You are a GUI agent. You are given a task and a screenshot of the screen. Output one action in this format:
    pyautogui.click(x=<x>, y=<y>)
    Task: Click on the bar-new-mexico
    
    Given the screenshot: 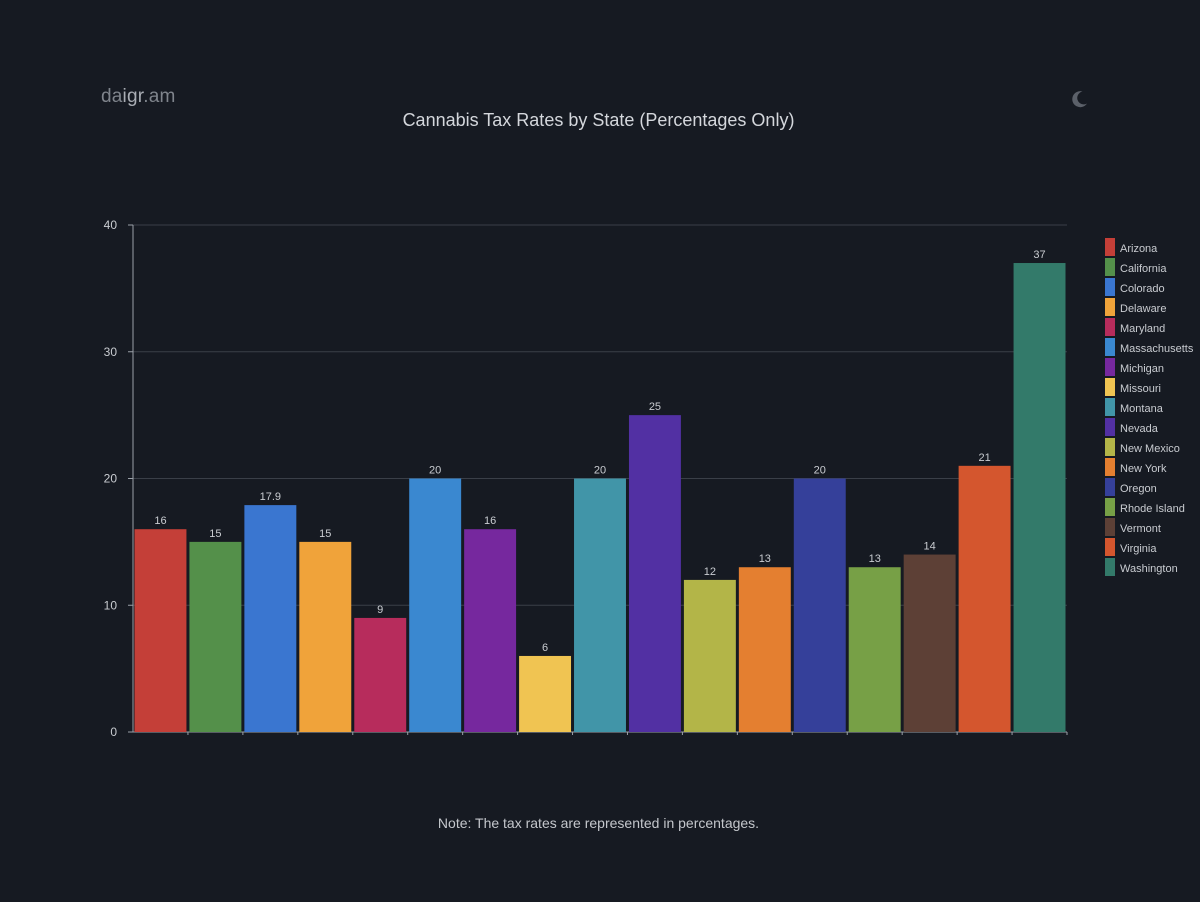 What is the action you would take?
    pyautogui.click(x=709, y=655)
    